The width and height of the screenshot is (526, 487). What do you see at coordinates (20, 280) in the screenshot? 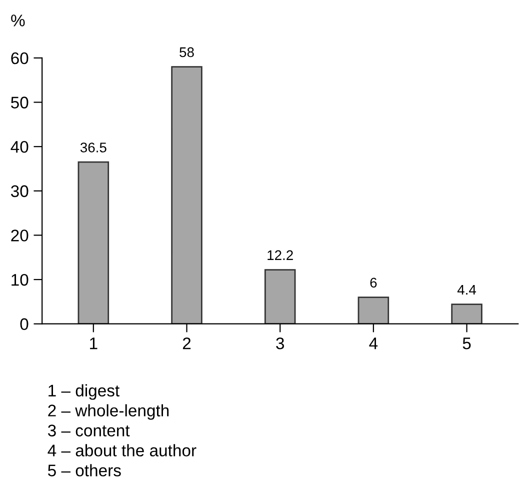
I see `y-tick-label: 10` at bounding box center [20, 280].